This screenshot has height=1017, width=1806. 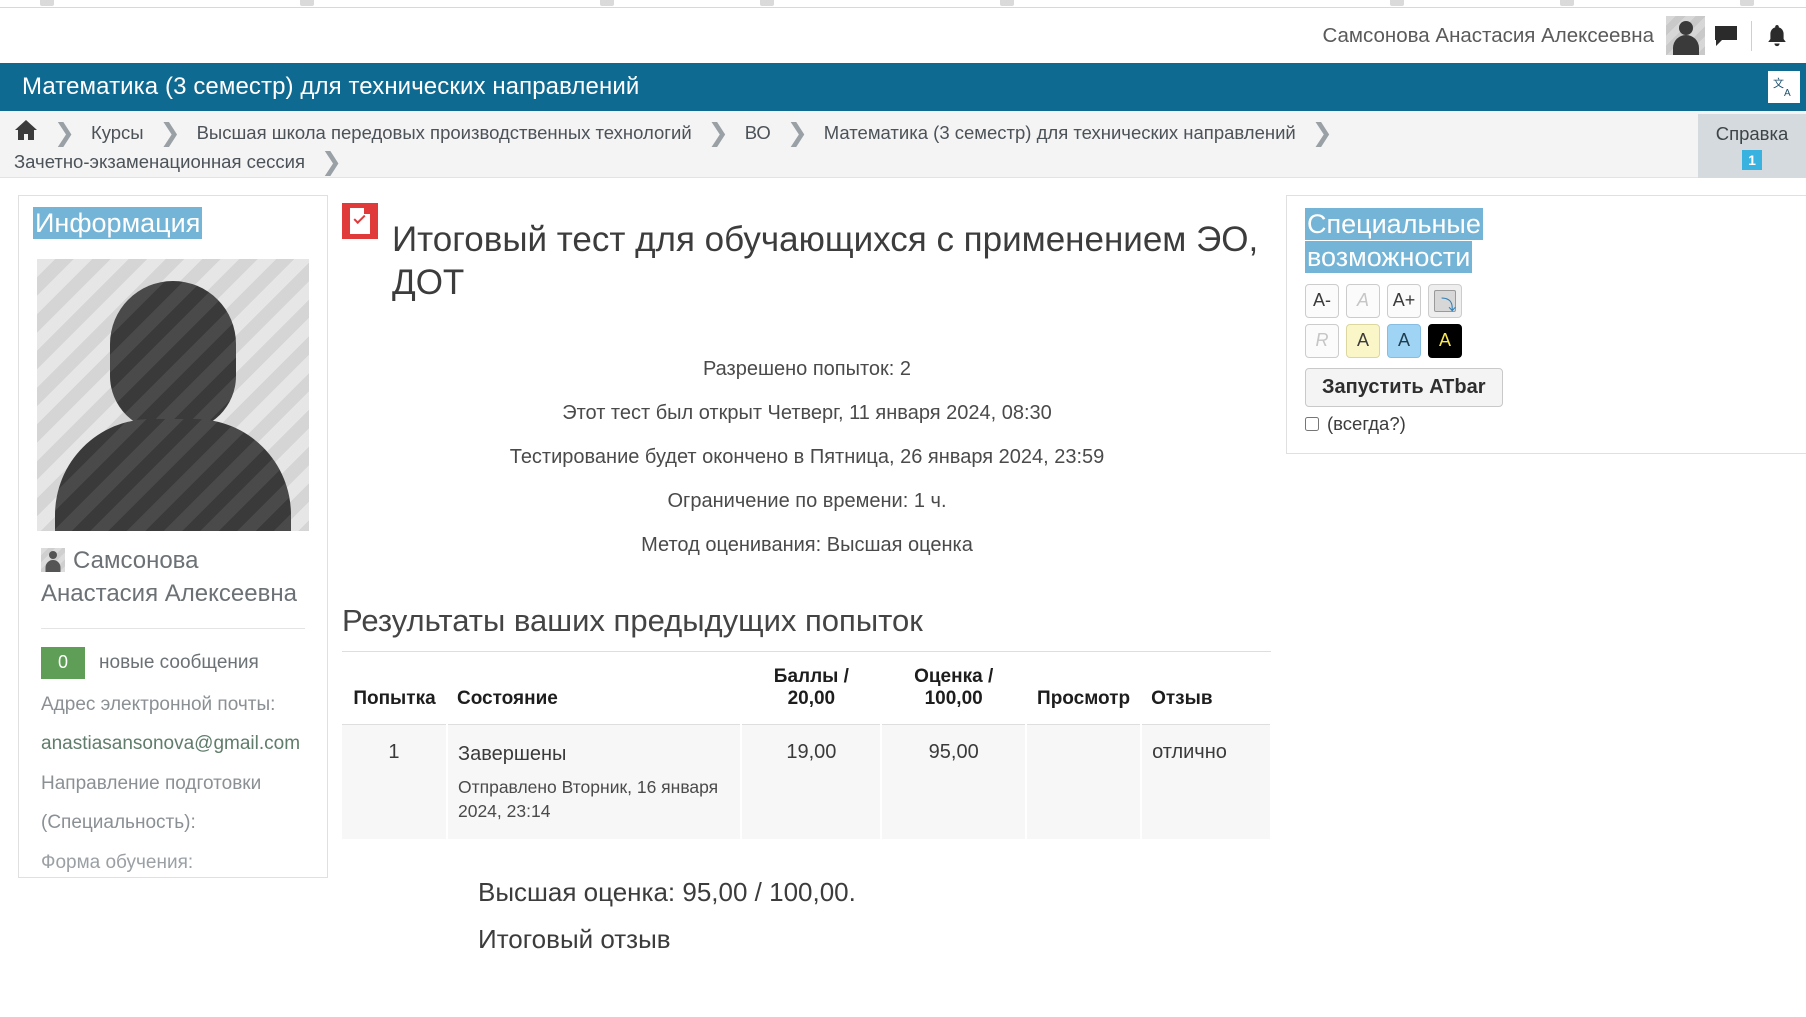 What do you see at coordinates (1084, 781) in the screenshot?
I see `cell-review` at bounding box center [1084, 781].